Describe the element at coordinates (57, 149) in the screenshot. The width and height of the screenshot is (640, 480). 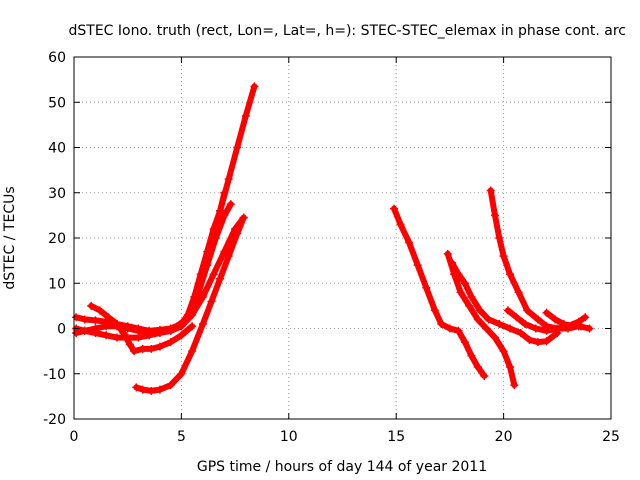
I see `y-tick-label: 40` at that location.